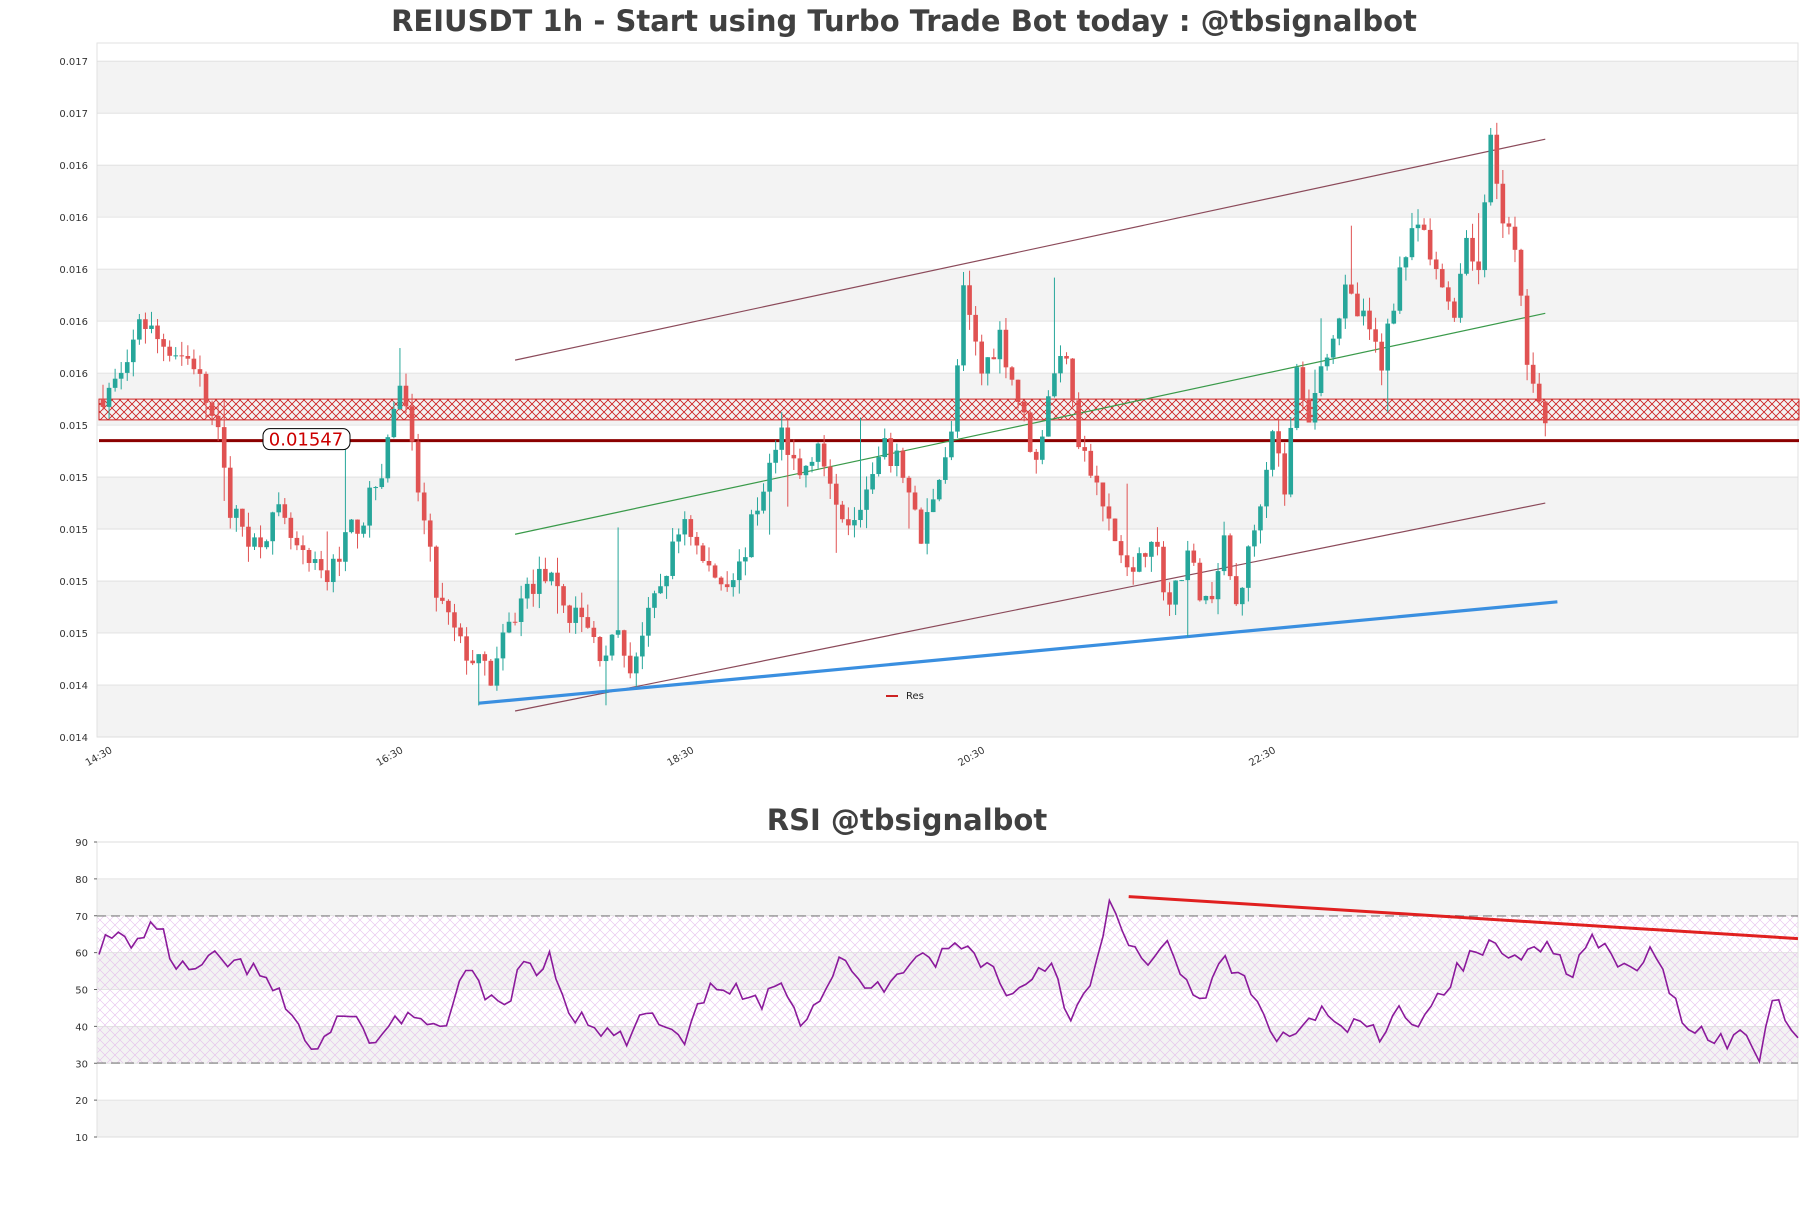  Describe the element at coordinates (81, 1101) in the screenshot. I see `rsi-y-tick-label: 20` at that location.